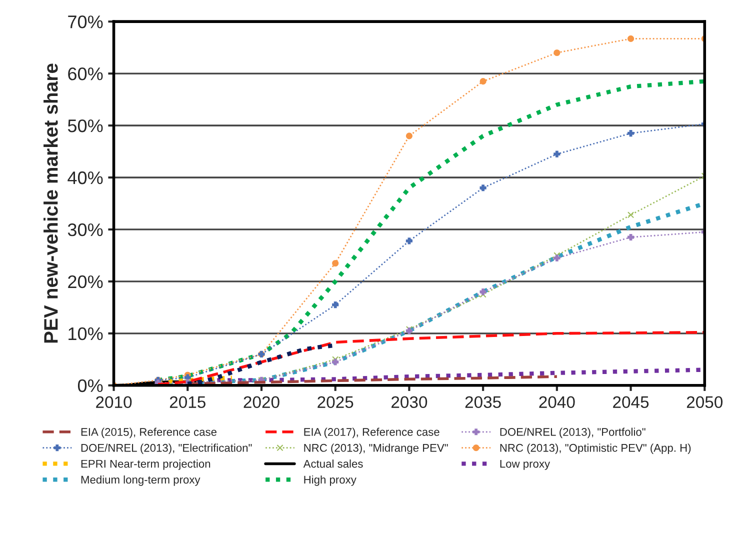 This screenshot has height=539, width=734. Describe the element at coordinates (85, 177) in the screenshot. I see `y-tick-label: 40%` at that location.